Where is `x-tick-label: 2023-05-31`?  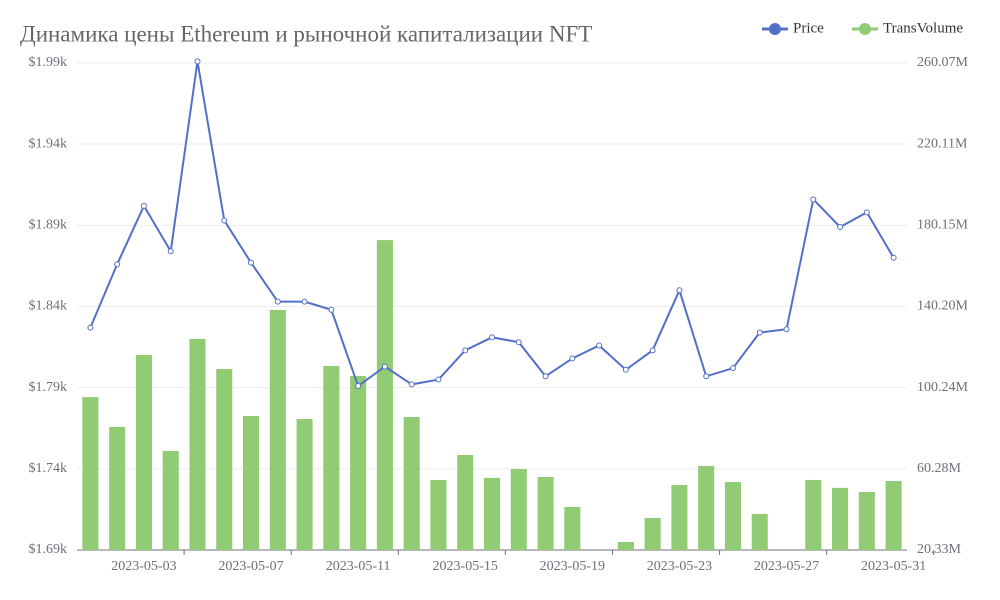
x-tick-label: 2023-05-31 is located at coordinates (893, 566).